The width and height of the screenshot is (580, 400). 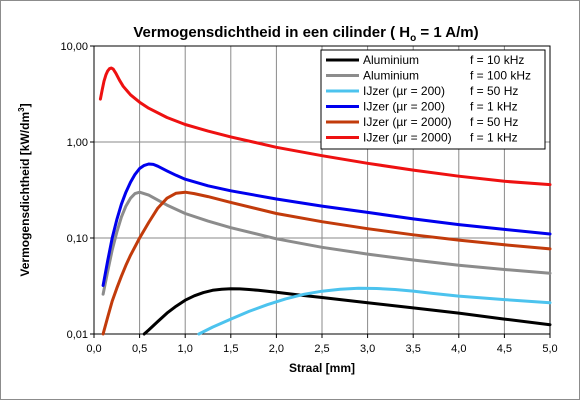 I want to click on legend-frequency: f = 100 kHz, so click(x=500, y=76).